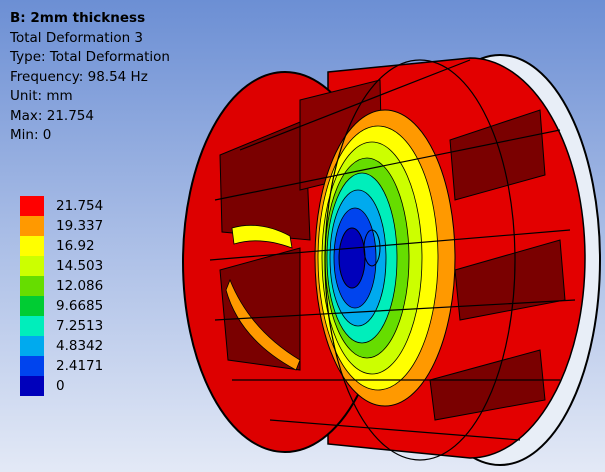 The image size is (605, 472). Describe the element at coordinates (79, 76) in the screenshot. I see `result-frequency: Frequency: 98.54 Hz` at that location.